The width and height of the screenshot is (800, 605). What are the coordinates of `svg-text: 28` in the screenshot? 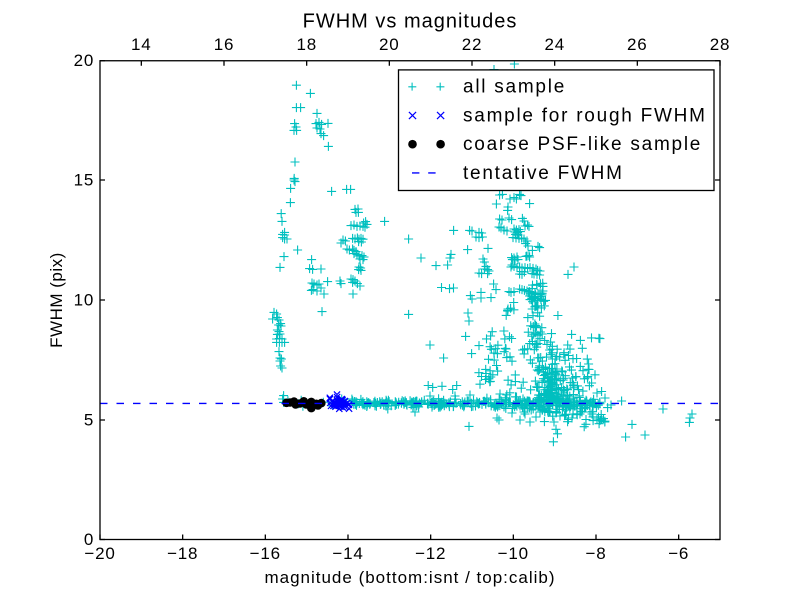 It's located at (720, 44).